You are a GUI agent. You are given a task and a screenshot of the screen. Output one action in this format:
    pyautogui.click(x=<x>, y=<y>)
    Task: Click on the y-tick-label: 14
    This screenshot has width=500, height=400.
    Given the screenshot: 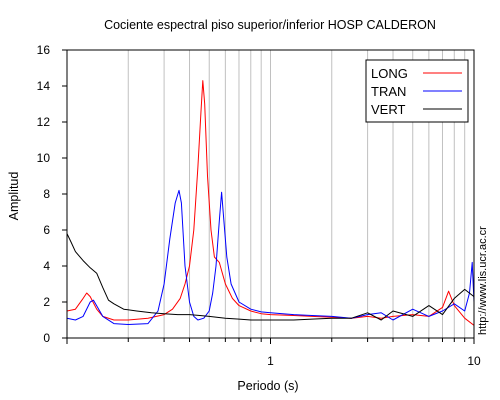 What is the action you would take?
    pyautogui.click(x=44, y=86)
    